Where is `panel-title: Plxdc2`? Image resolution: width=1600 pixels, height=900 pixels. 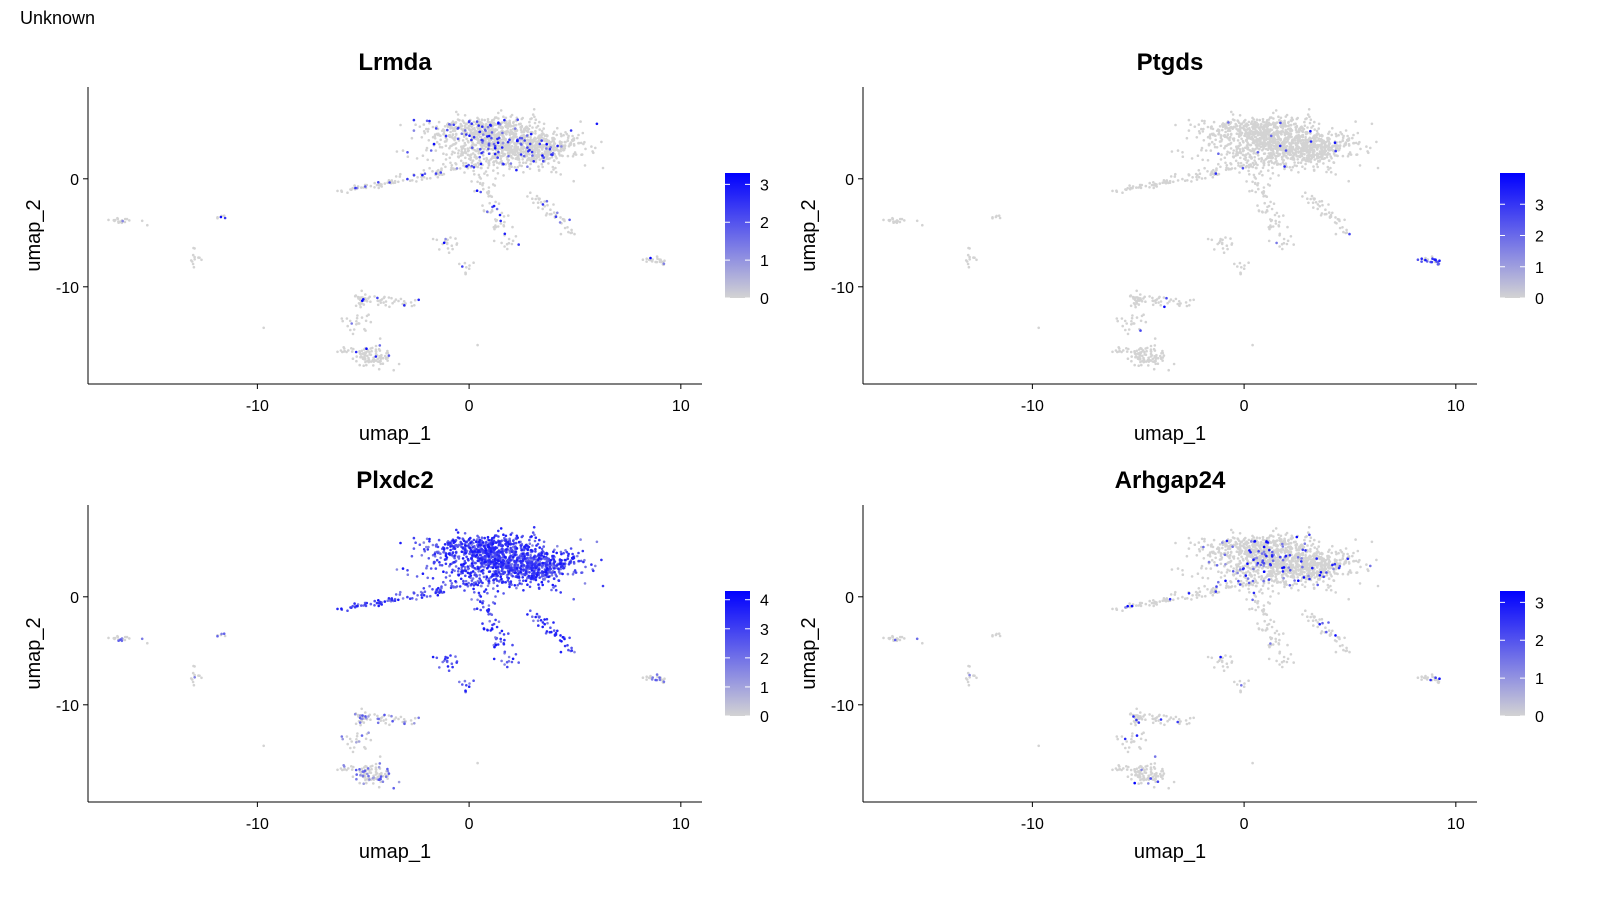 panel-title: Plxdc2 is located at coordinates (394, 480).